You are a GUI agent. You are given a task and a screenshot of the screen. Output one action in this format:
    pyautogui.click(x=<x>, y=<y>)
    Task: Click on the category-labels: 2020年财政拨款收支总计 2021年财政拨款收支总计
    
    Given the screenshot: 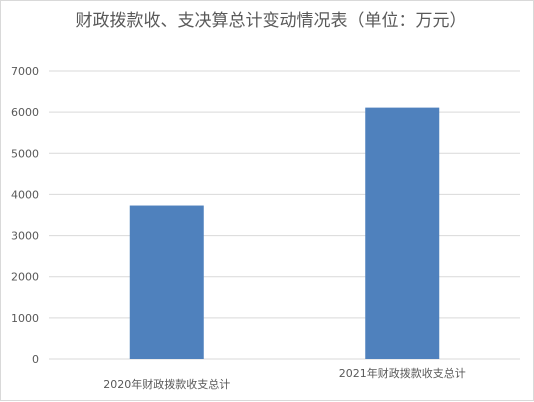 What is the action you would take?
    pyautogui.click(x=284, y=378)
    